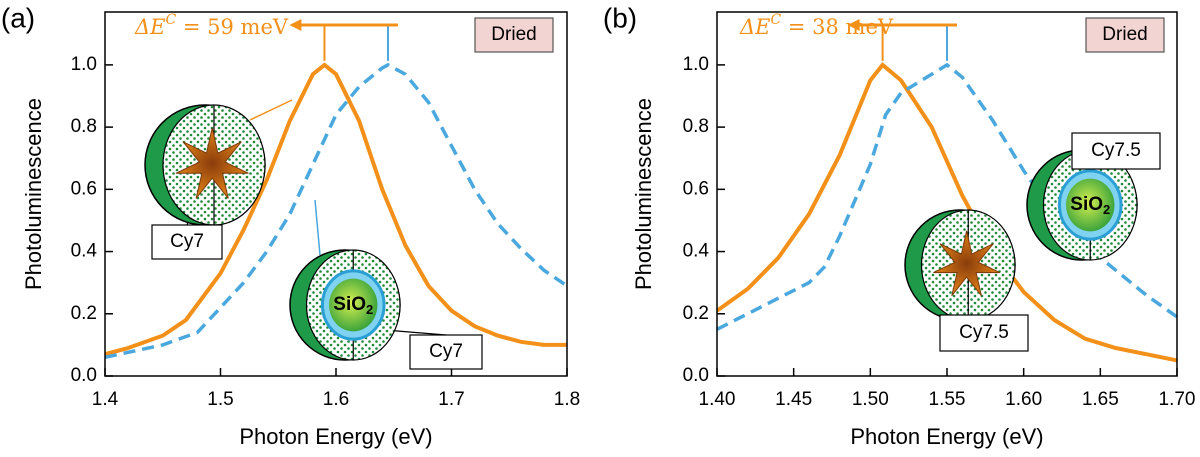  I want to click on x-tick-label: 1.7, so click(451, 399).